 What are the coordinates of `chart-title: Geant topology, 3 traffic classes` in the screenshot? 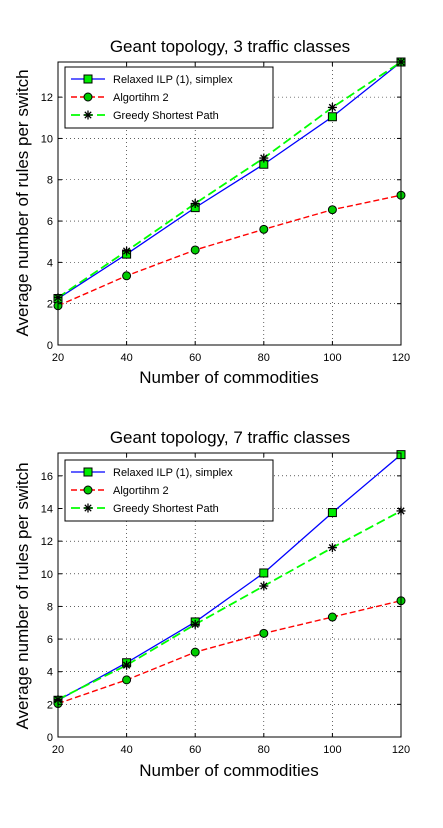 It's located at (230, 46).